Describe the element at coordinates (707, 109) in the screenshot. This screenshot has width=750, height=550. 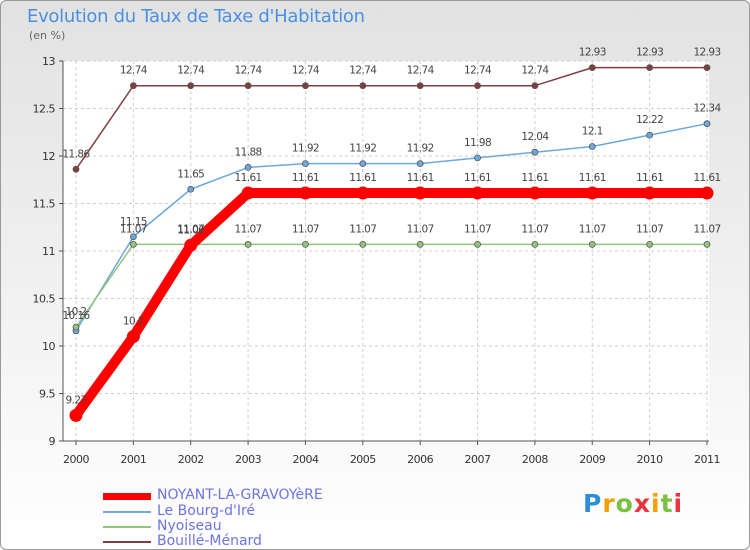
I see `data-label: 12.34` at that location.